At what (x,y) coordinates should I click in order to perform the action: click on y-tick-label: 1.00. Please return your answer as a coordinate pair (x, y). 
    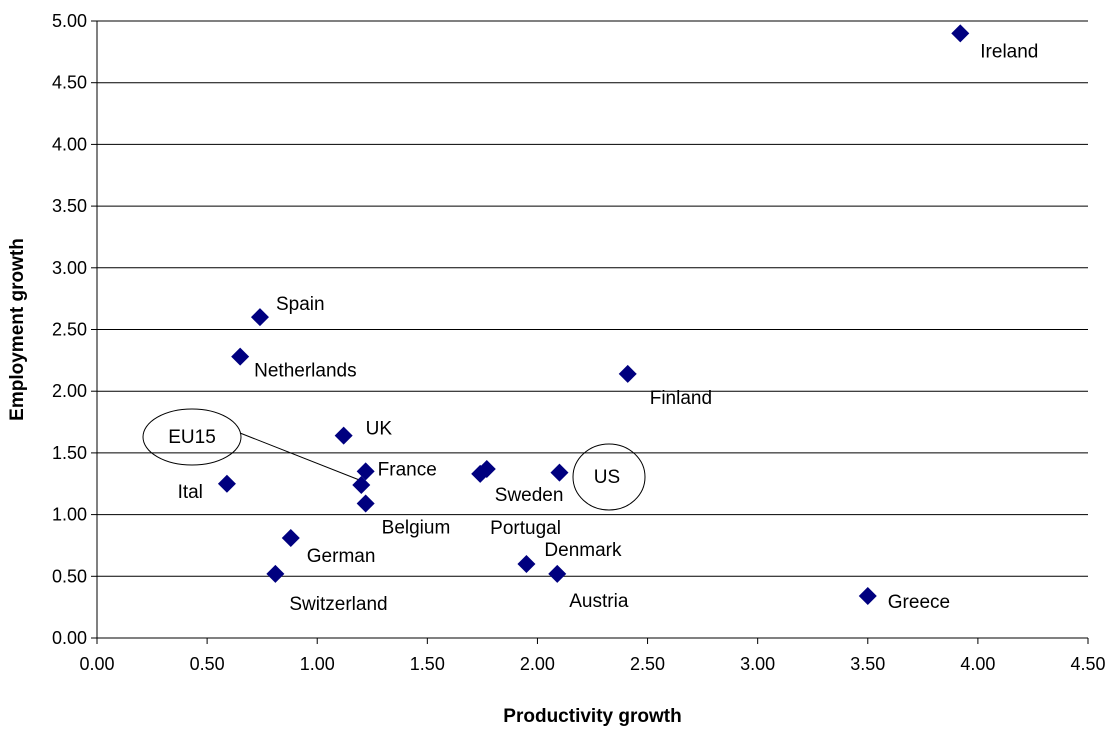
    Looking at the image, I should click on (69, 515).